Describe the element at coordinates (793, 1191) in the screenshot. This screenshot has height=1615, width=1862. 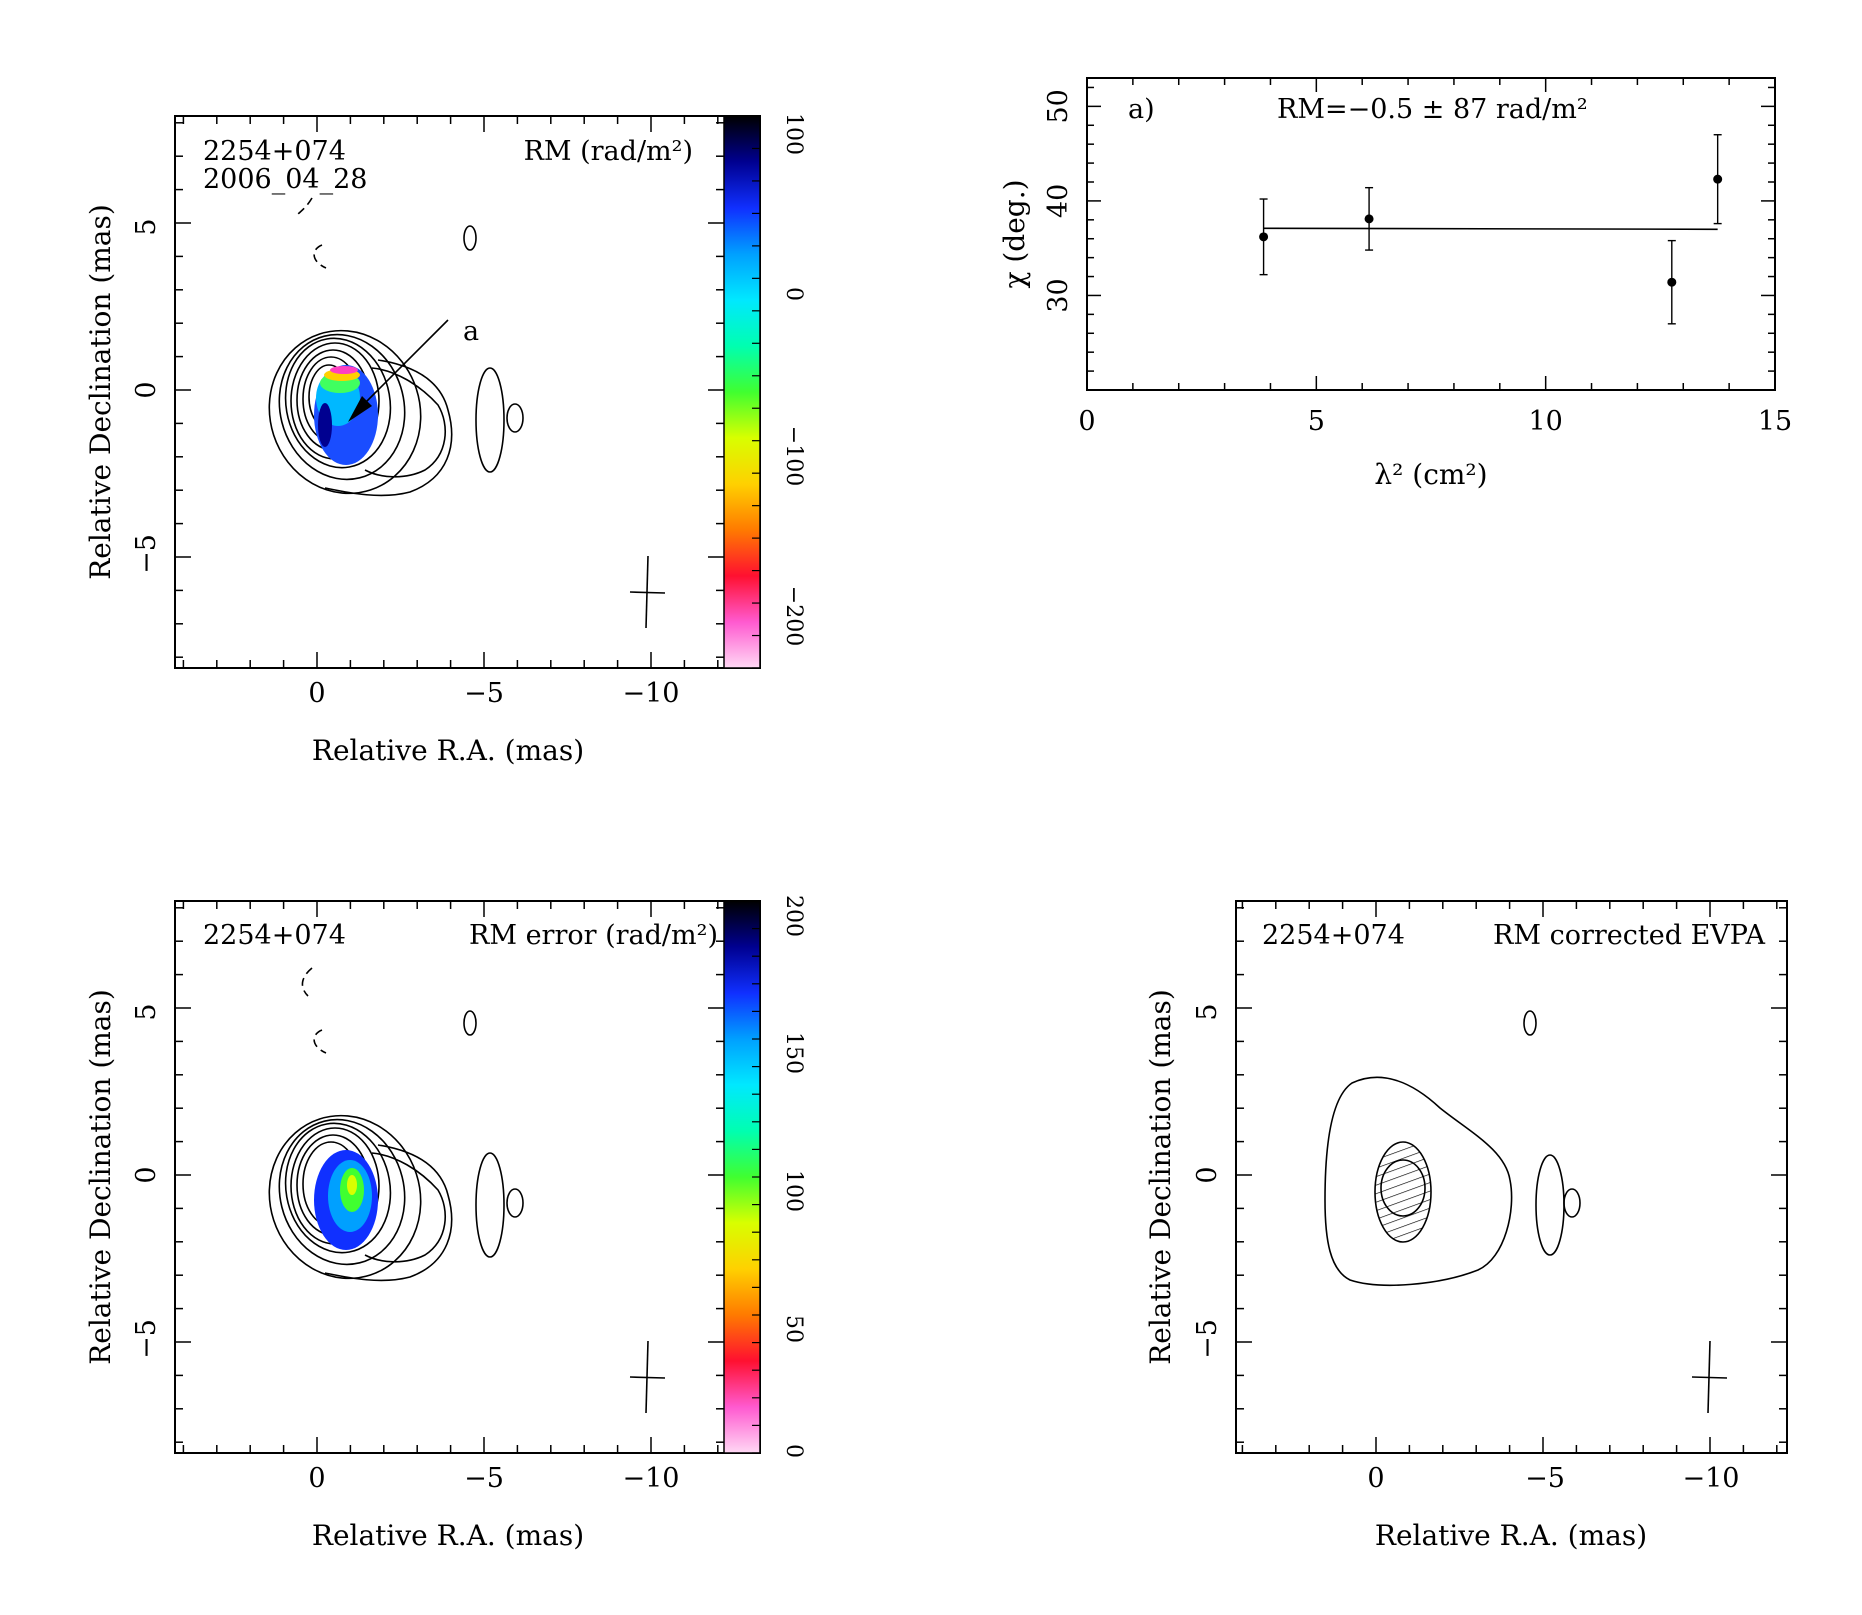
I see `rm-error-colorbar-label: 100` at that location.